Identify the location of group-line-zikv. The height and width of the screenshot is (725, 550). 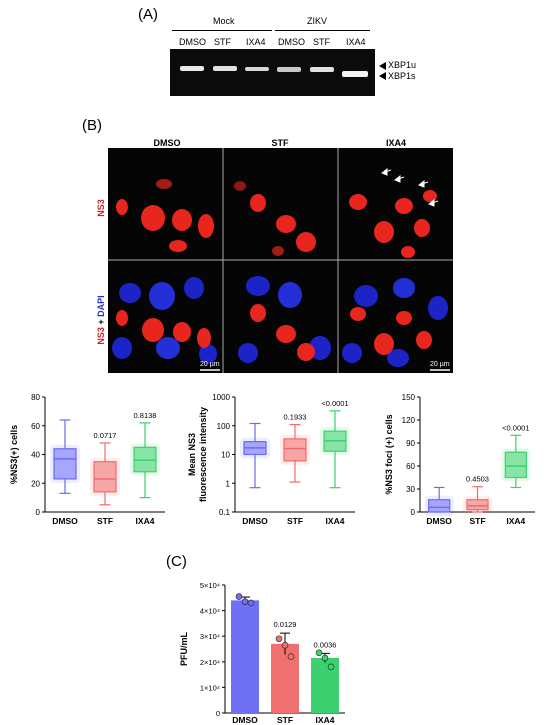
(322, 30).